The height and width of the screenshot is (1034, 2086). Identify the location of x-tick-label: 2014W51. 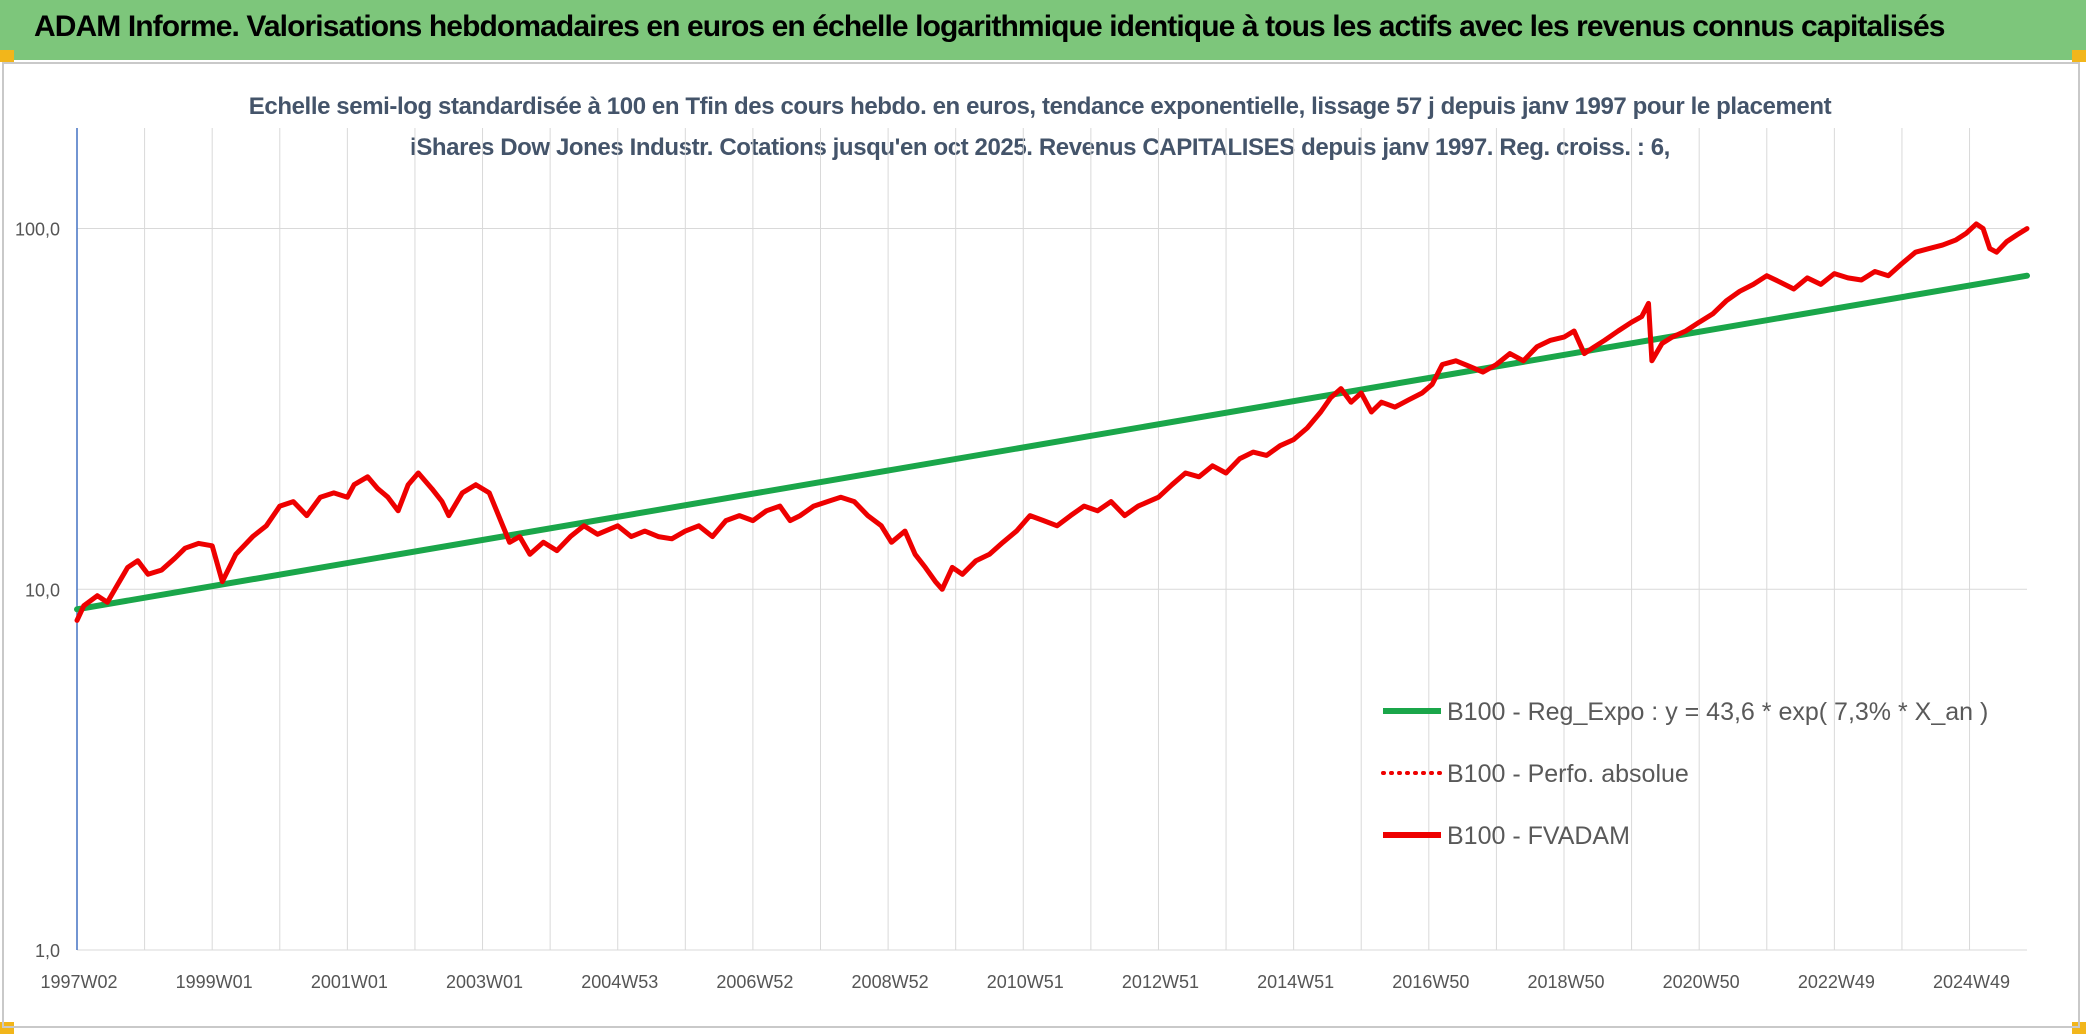
(1295, 982).